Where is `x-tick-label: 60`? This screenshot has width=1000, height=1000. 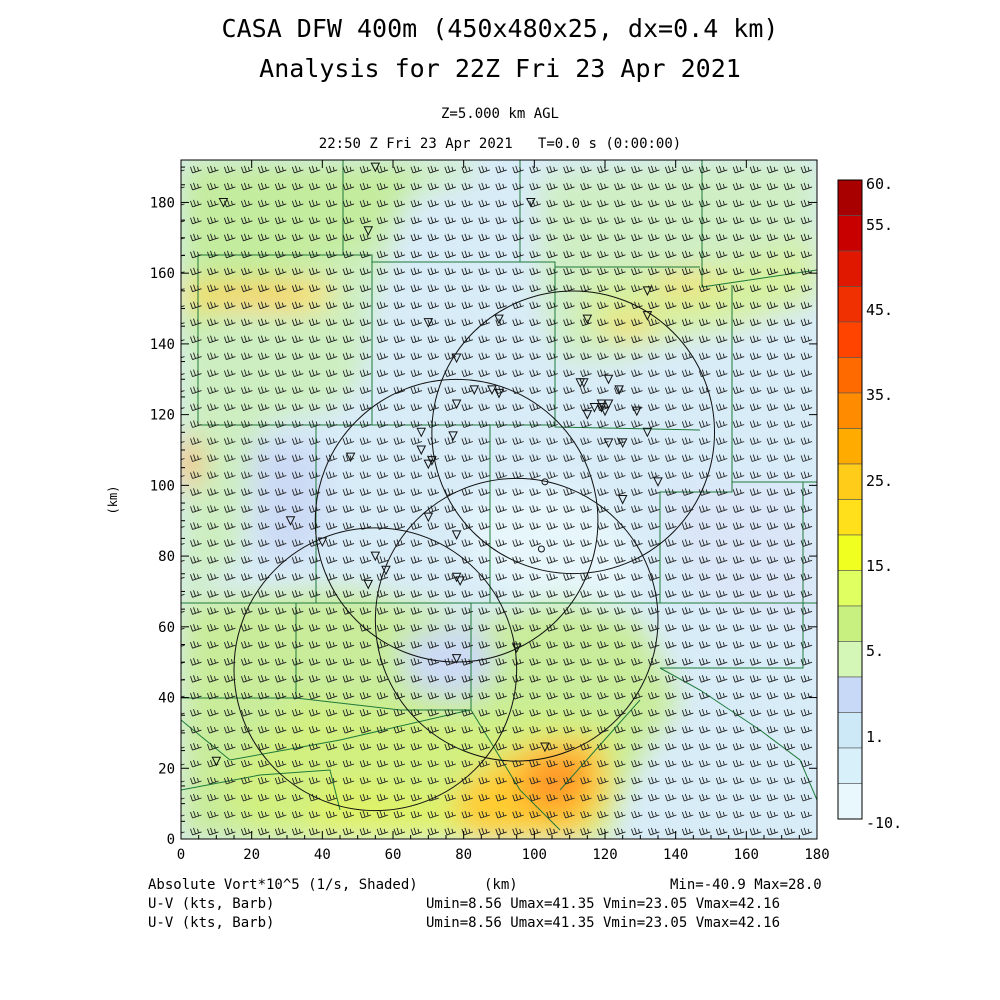
x-tick-label: 60 is located at coordinates (393, 855).